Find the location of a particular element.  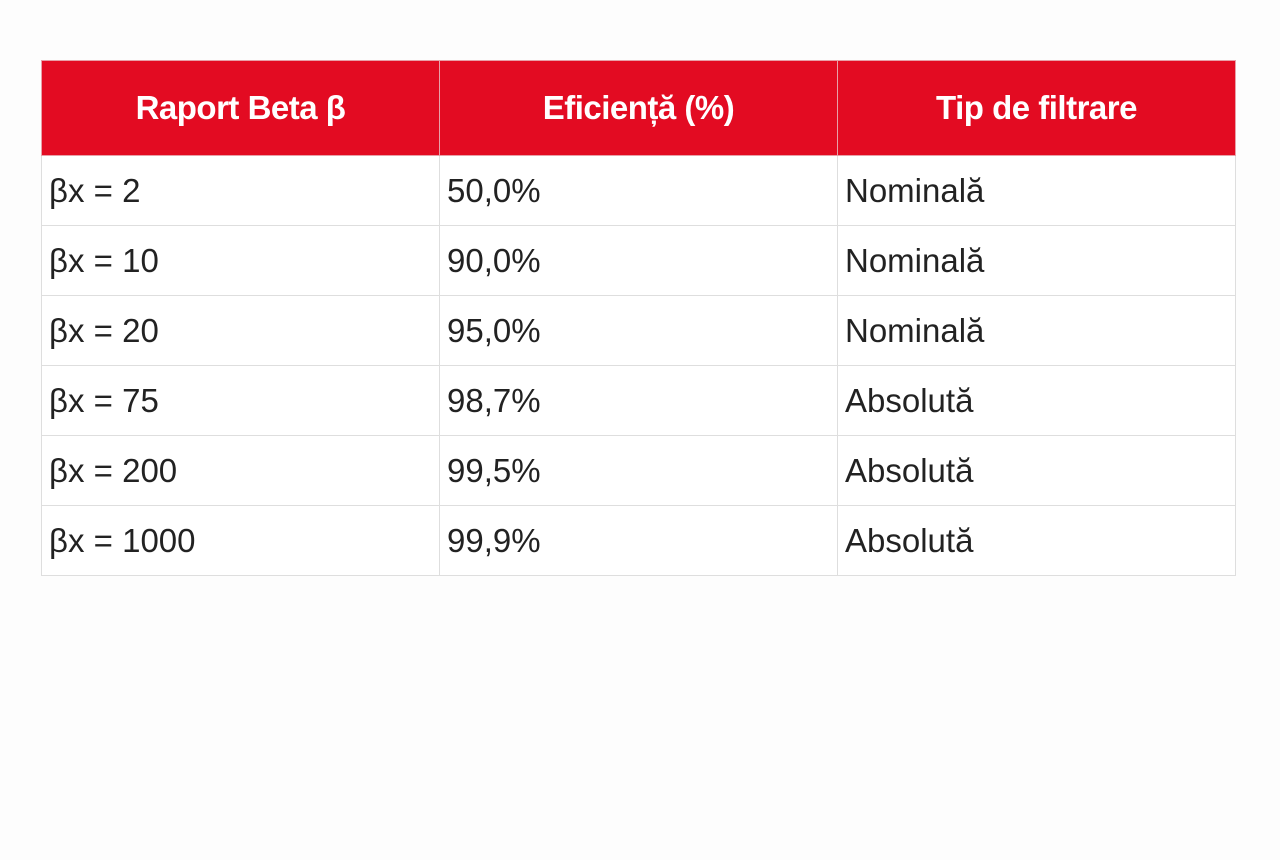

table-row: βx = 10 90,0% Nominală is located at coordinates (638, 260).